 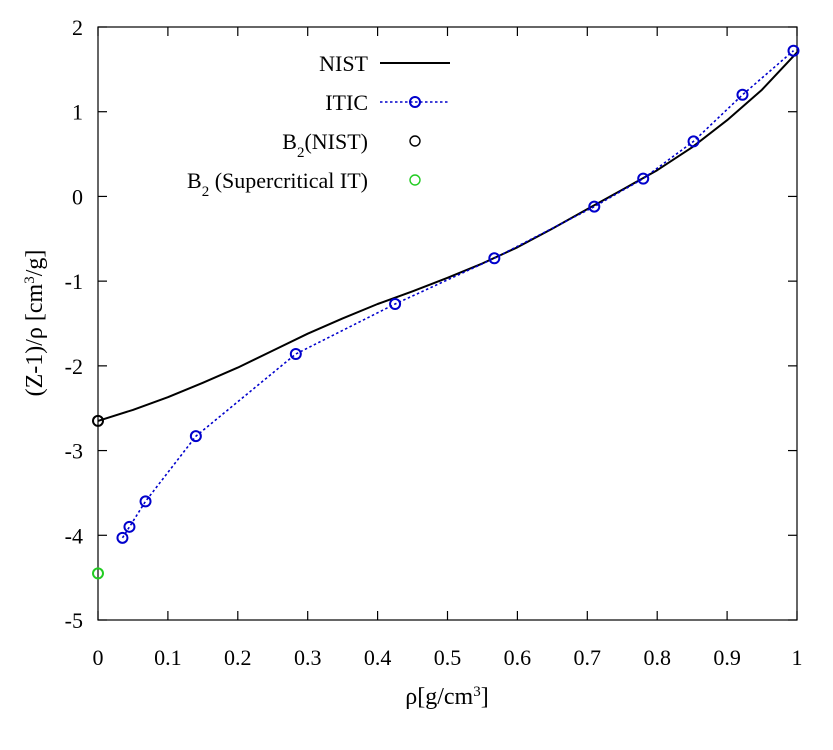 I want to click on x-tick-label: 0.4, so click(x=378, y=657).